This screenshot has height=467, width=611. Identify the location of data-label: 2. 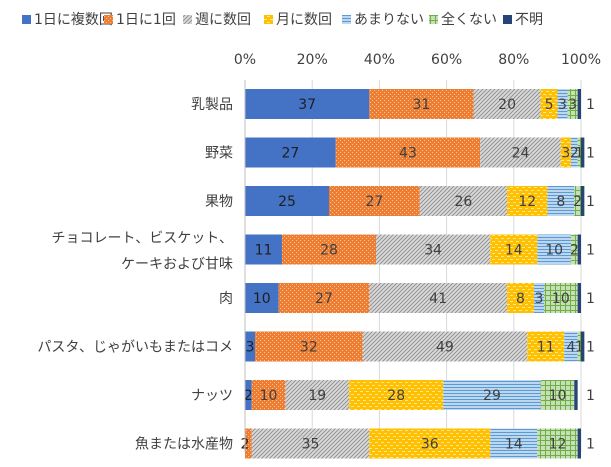
(574, 251).